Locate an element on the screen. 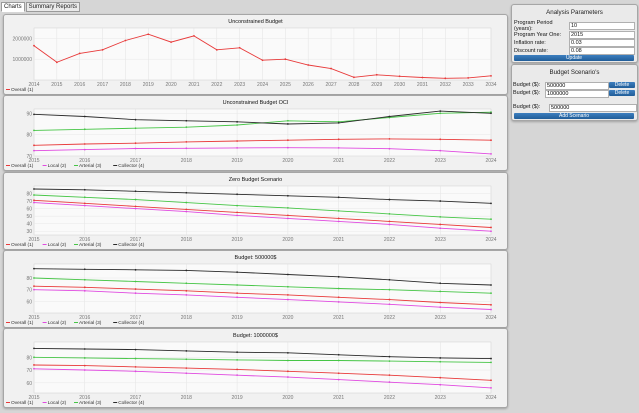 The width and height of the screenshot is (639, 413). x-tick-label: 2022 is located at coordinates (389, 398).